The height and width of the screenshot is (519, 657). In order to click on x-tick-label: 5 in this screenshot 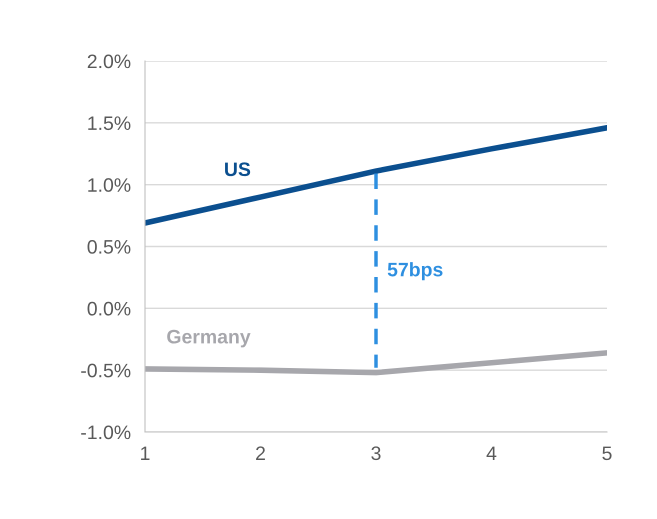, I will do `click(607, 453)`.